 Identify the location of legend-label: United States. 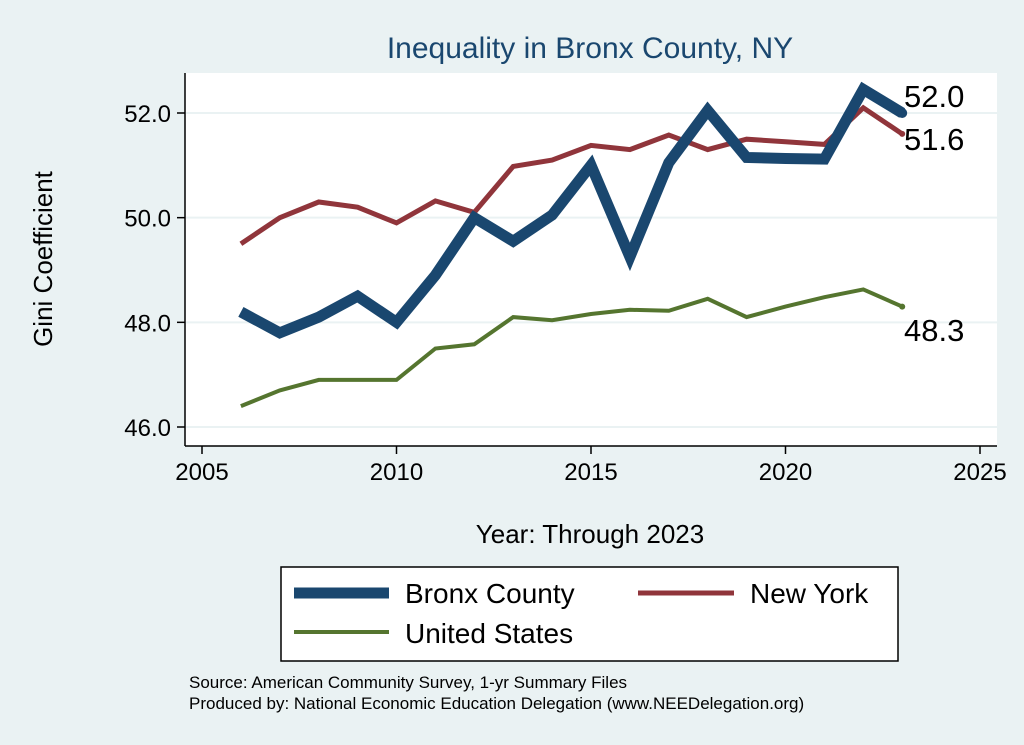
(489, 633).